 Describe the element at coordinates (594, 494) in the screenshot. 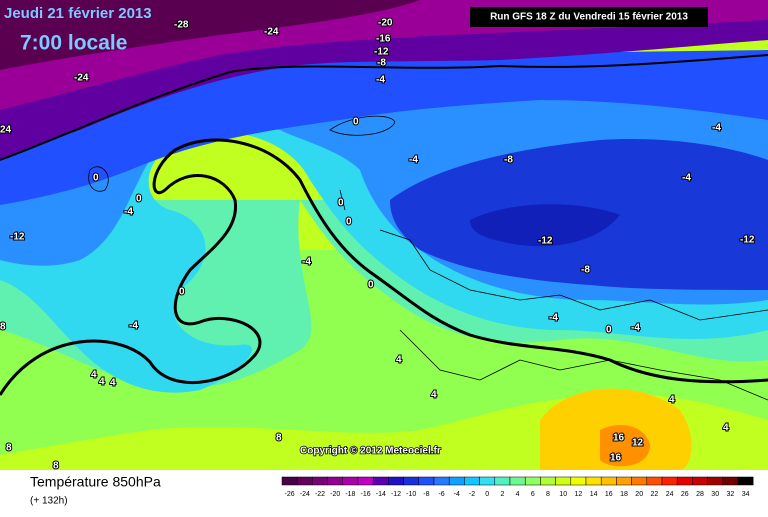

I see `legend-label: 14` at that location.